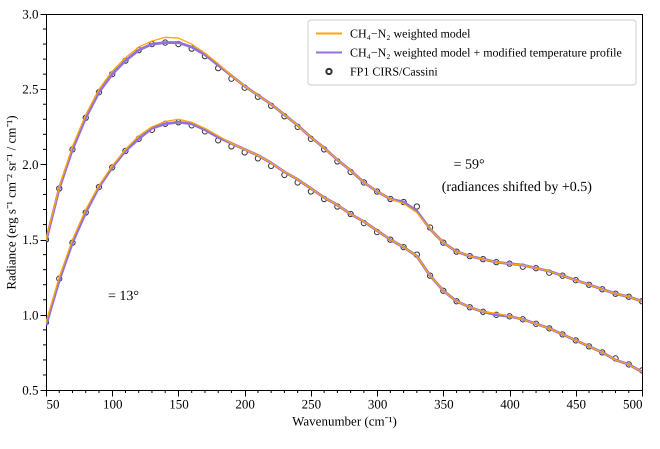 The width and height of the screenshot is (660, 449). What do you see at coordinates (112, 404) in the screenshot?
I see `x-tick-label: 100` at bounding box center [112, 404].